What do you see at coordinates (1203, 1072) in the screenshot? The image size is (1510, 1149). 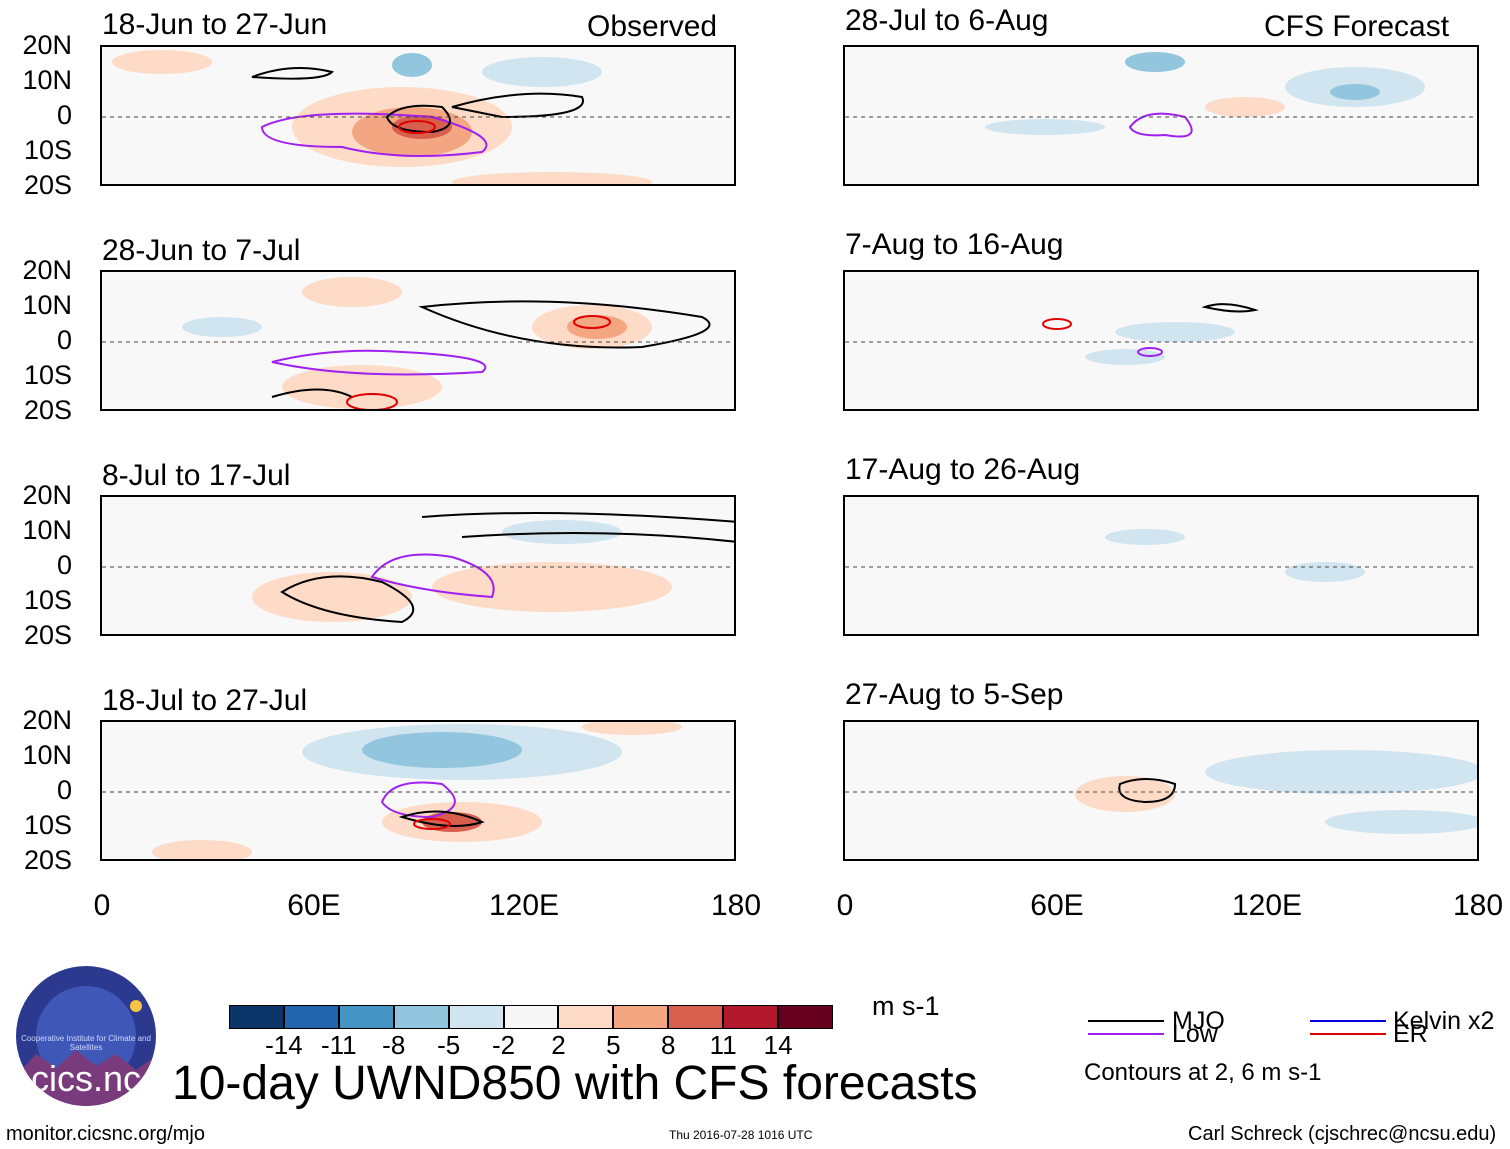 I see `contour-note: Contours at 2, 6 m s-1` at bounding box center [1203, 1072].